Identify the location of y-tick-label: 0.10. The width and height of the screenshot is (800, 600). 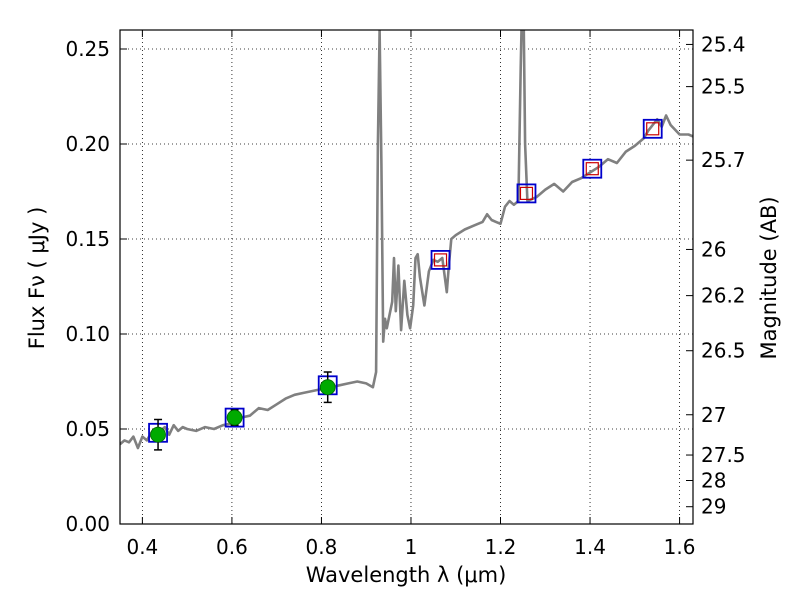
(87, 334).